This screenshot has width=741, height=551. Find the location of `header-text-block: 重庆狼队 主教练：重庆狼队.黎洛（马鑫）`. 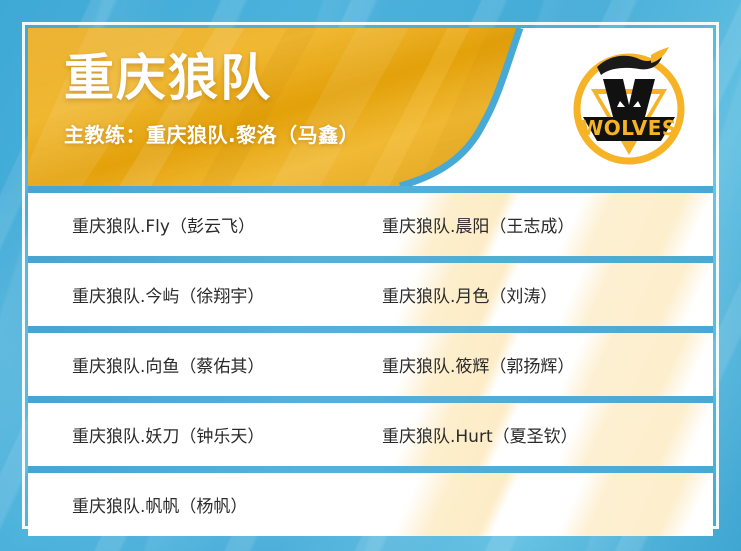

header-text-block: 重庆狼队 主教练：重庆狼队.黎洛（马鑫） is located at coordinates (211, 100).